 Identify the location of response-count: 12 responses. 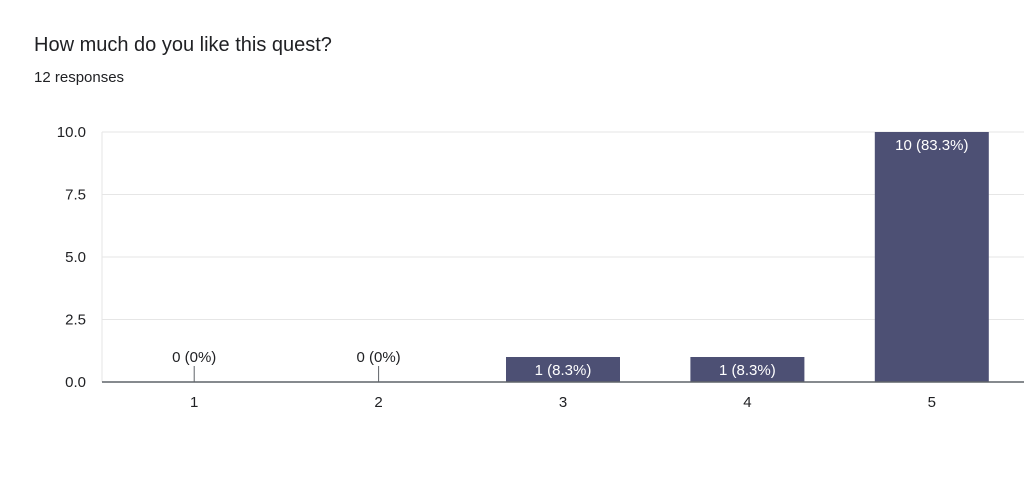
(79, 77).